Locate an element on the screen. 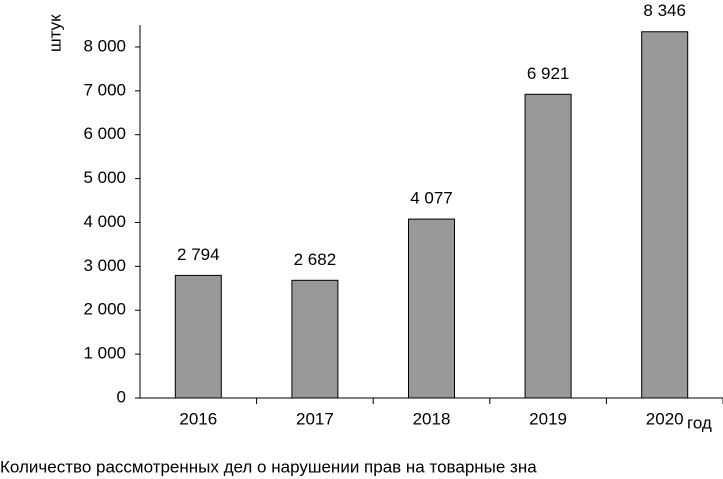  y-tick-label: 0 is located at coordinates (121, 396).